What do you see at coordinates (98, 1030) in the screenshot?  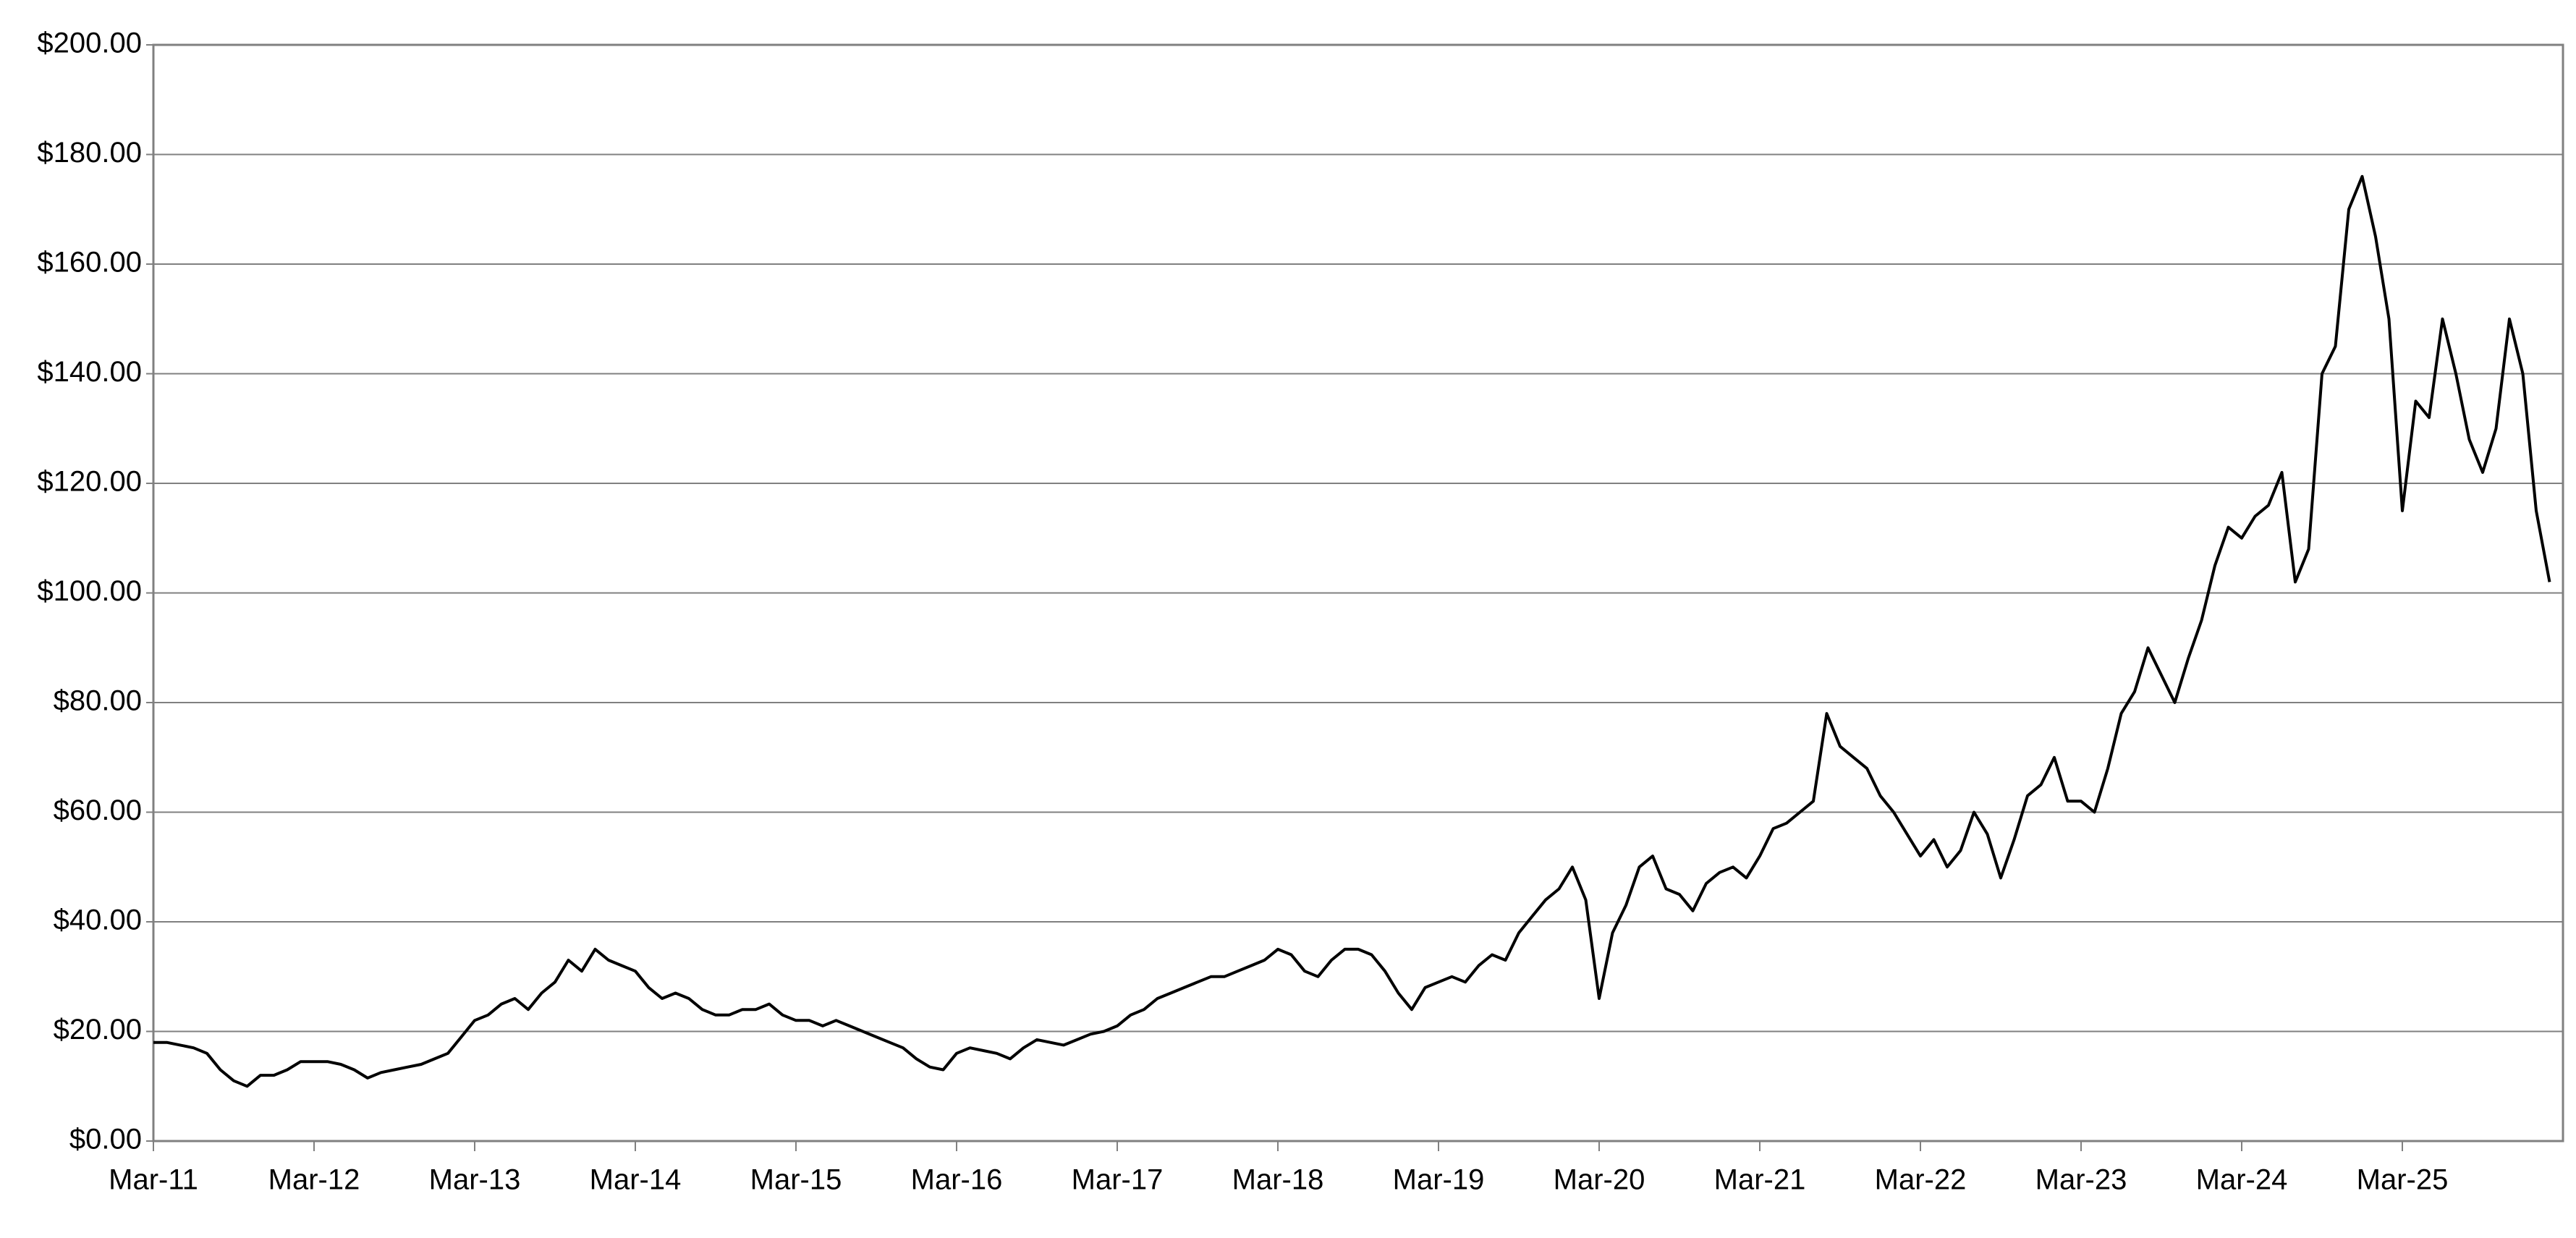 I see `y-tick-label: $20.00` at bounding box center [98, 1030].